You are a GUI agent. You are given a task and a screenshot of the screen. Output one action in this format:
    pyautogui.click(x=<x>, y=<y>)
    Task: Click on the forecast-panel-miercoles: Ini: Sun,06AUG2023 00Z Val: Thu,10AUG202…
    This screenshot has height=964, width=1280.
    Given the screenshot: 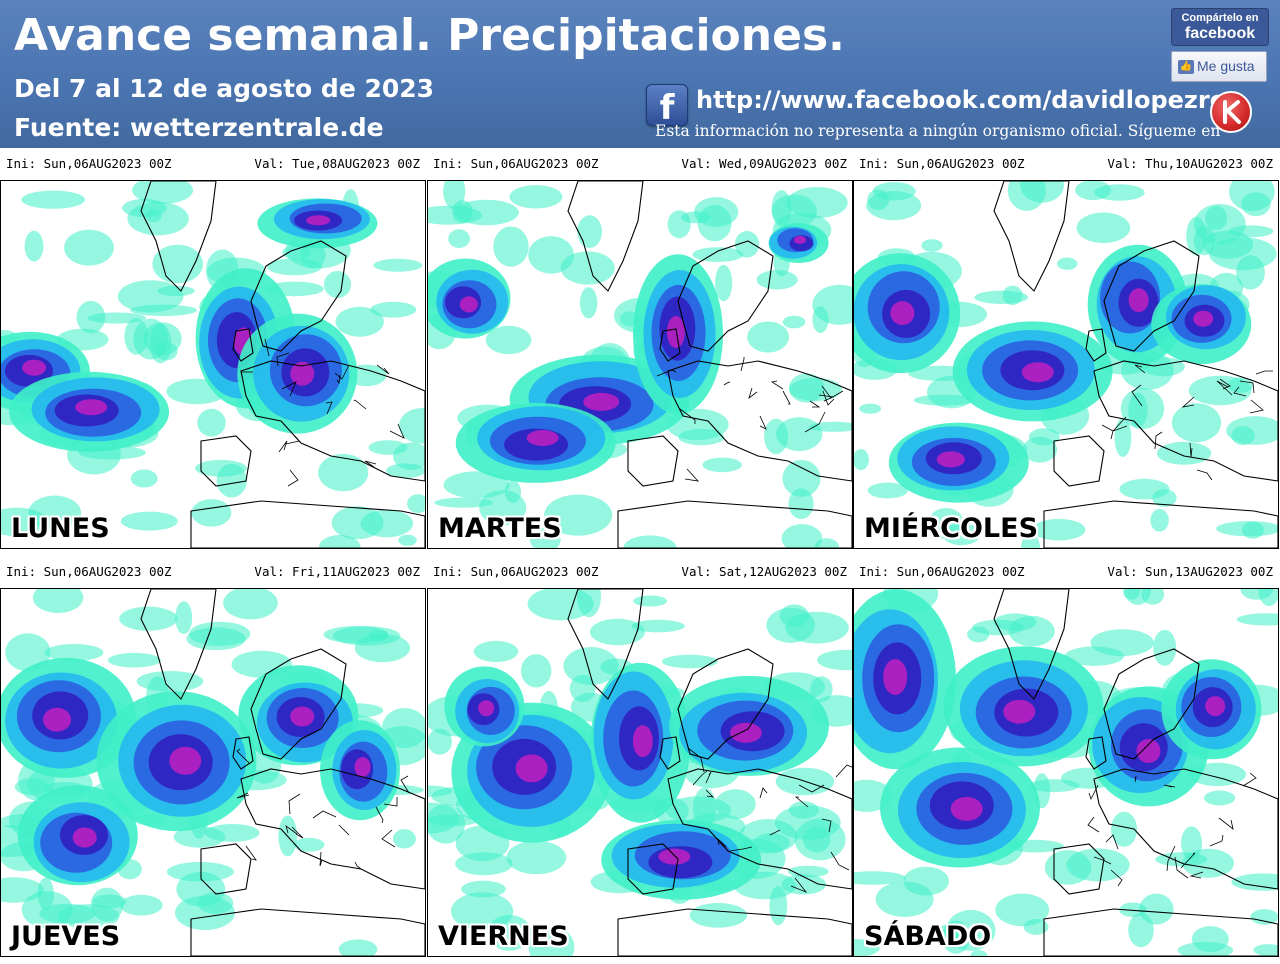 What is the action you would take?
    pyautogui.click(x=1066, y=352)
    